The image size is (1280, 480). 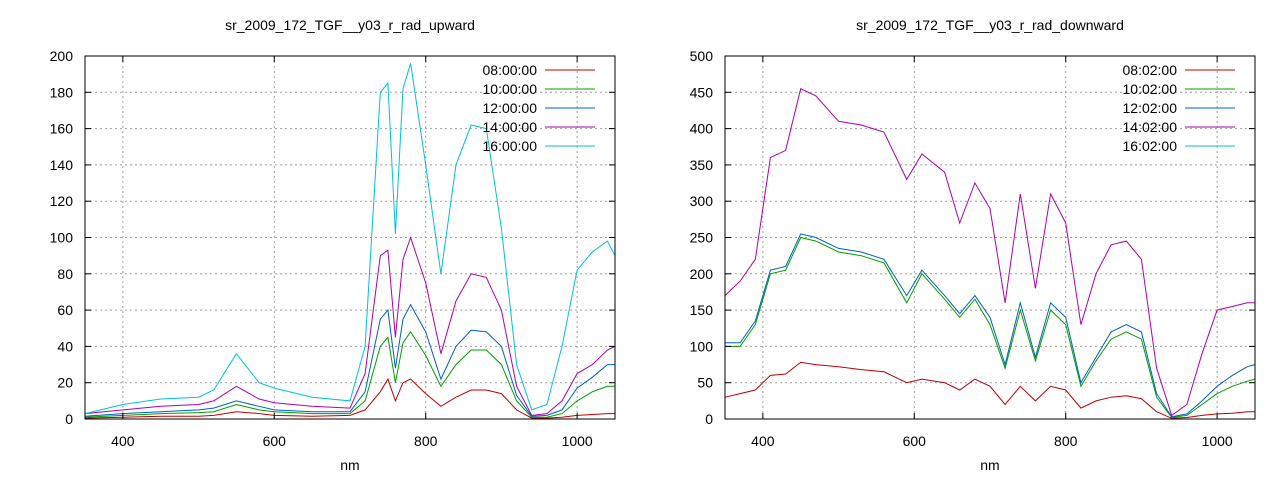 What do you see at coordinates (702, 201) in the screenshot?
I see `y-tick-label: 300` at bounding box center [702, 201].